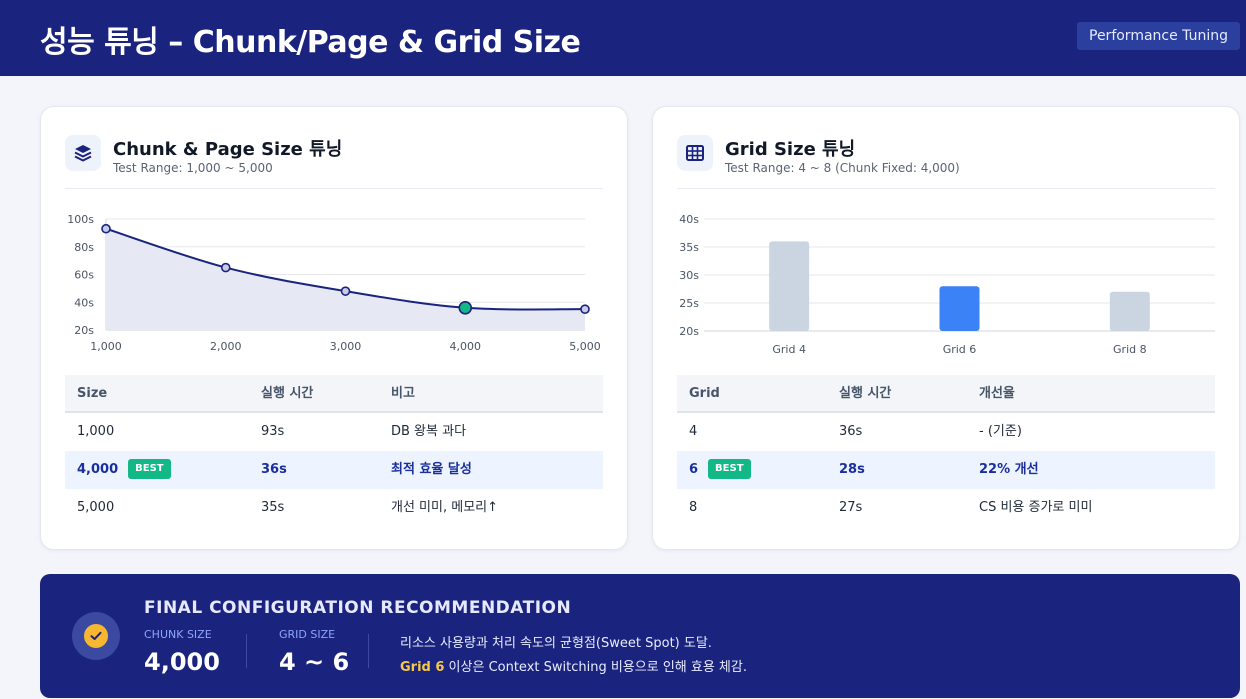 The width and height of the screenshot is (1246, 699). What do you see at coordinates (946, 394) in the screenshot?
I see `table-header-row: Grid 실행 시간 개선율` at bounding box center [946, 394].